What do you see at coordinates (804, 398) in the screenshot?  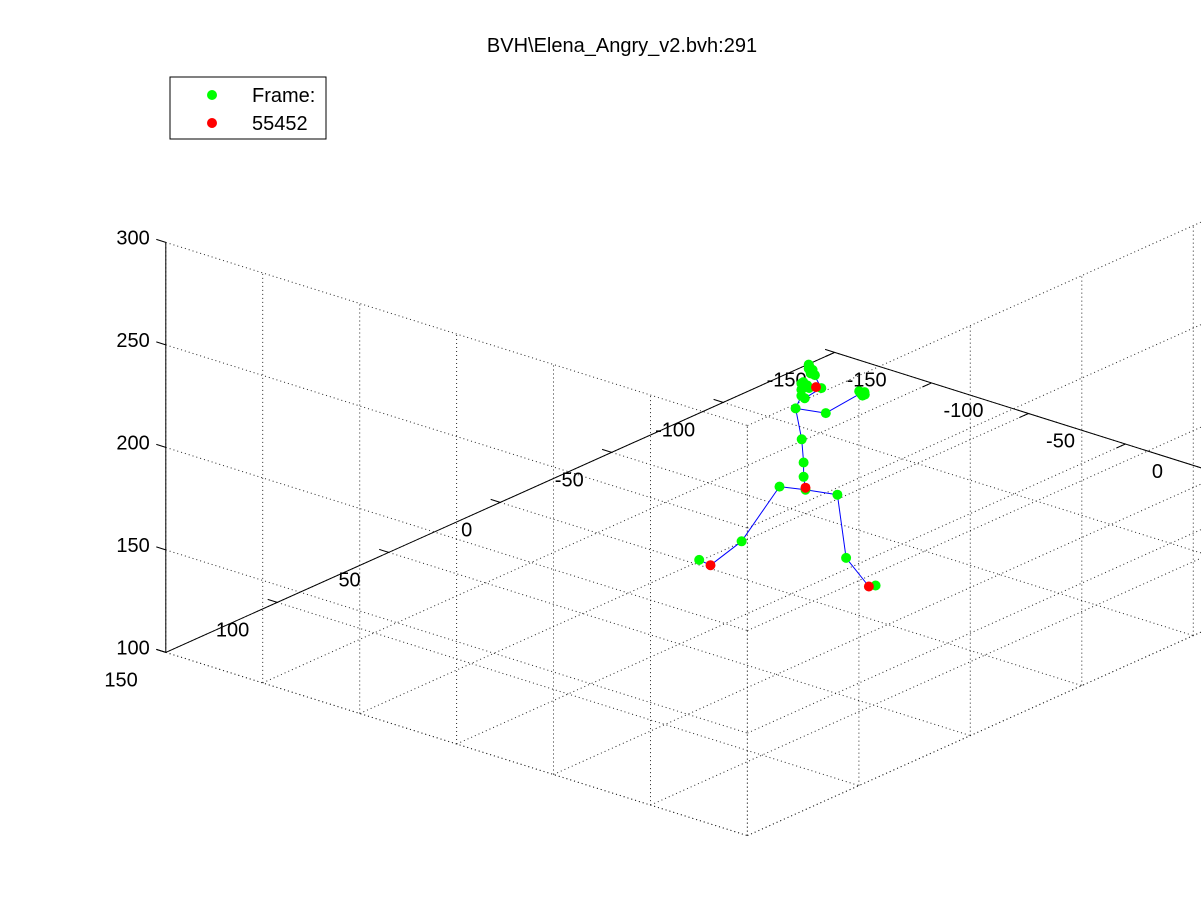 I see `joint-l-collar` at bounding box center [804, 398].